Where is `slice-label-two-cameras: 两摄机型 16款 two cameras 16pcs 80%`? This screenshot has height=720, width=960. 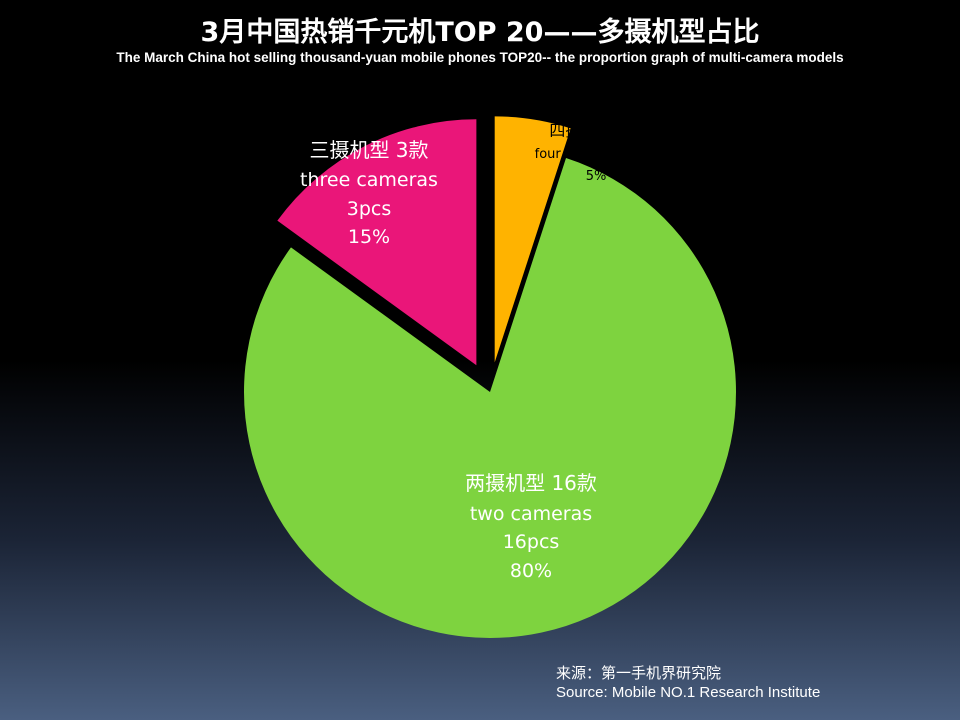 slice-label-two-cameras: 两摄机型 16款 two cameras 16pcs 80% is located at coordinates (531, 526).